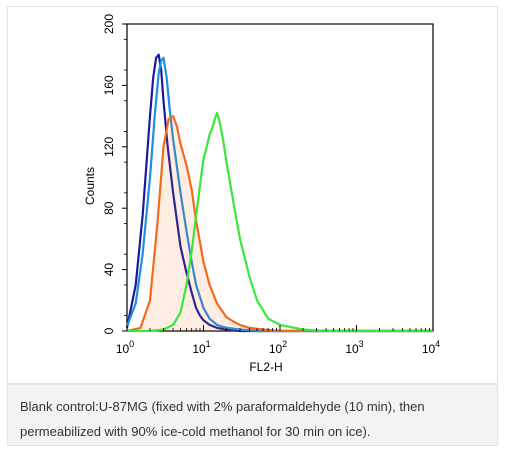 The image size is (505, 450). Describe the element at coordinates (265, 367) in the screenshot. I see `x-axis-label: FL2-H` at that location.